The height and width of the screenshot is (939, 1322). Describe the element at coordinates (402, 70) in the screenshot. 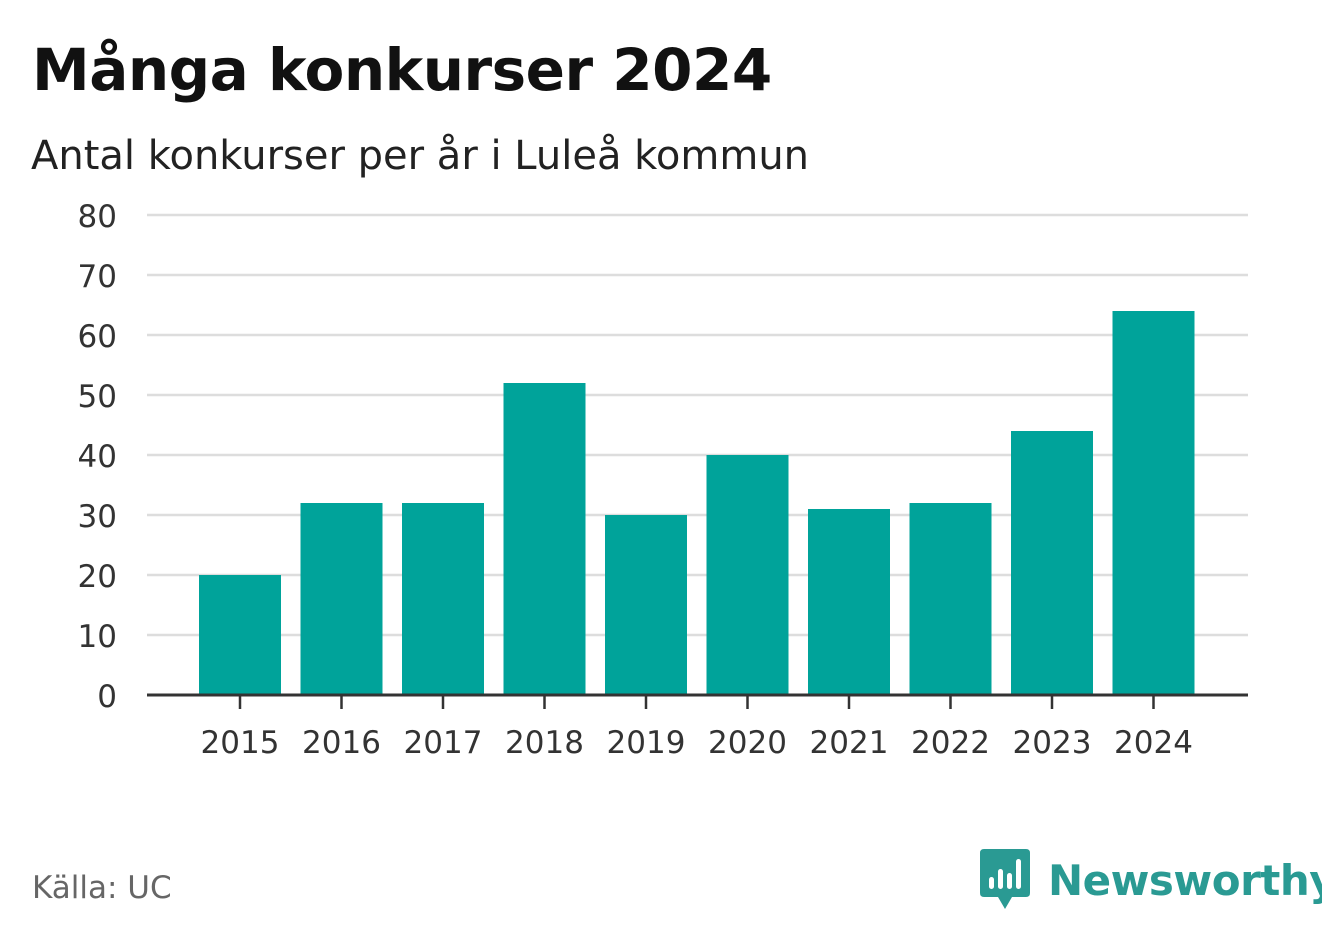

I see `chart-title: Många konkurser 2024` at that location.